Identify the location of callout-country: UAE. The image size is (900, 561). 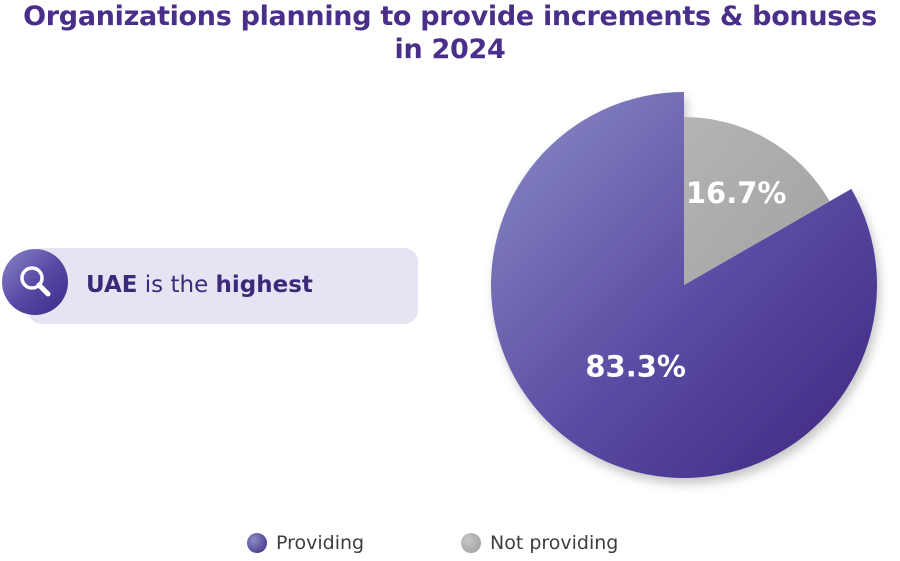
(112, 285).